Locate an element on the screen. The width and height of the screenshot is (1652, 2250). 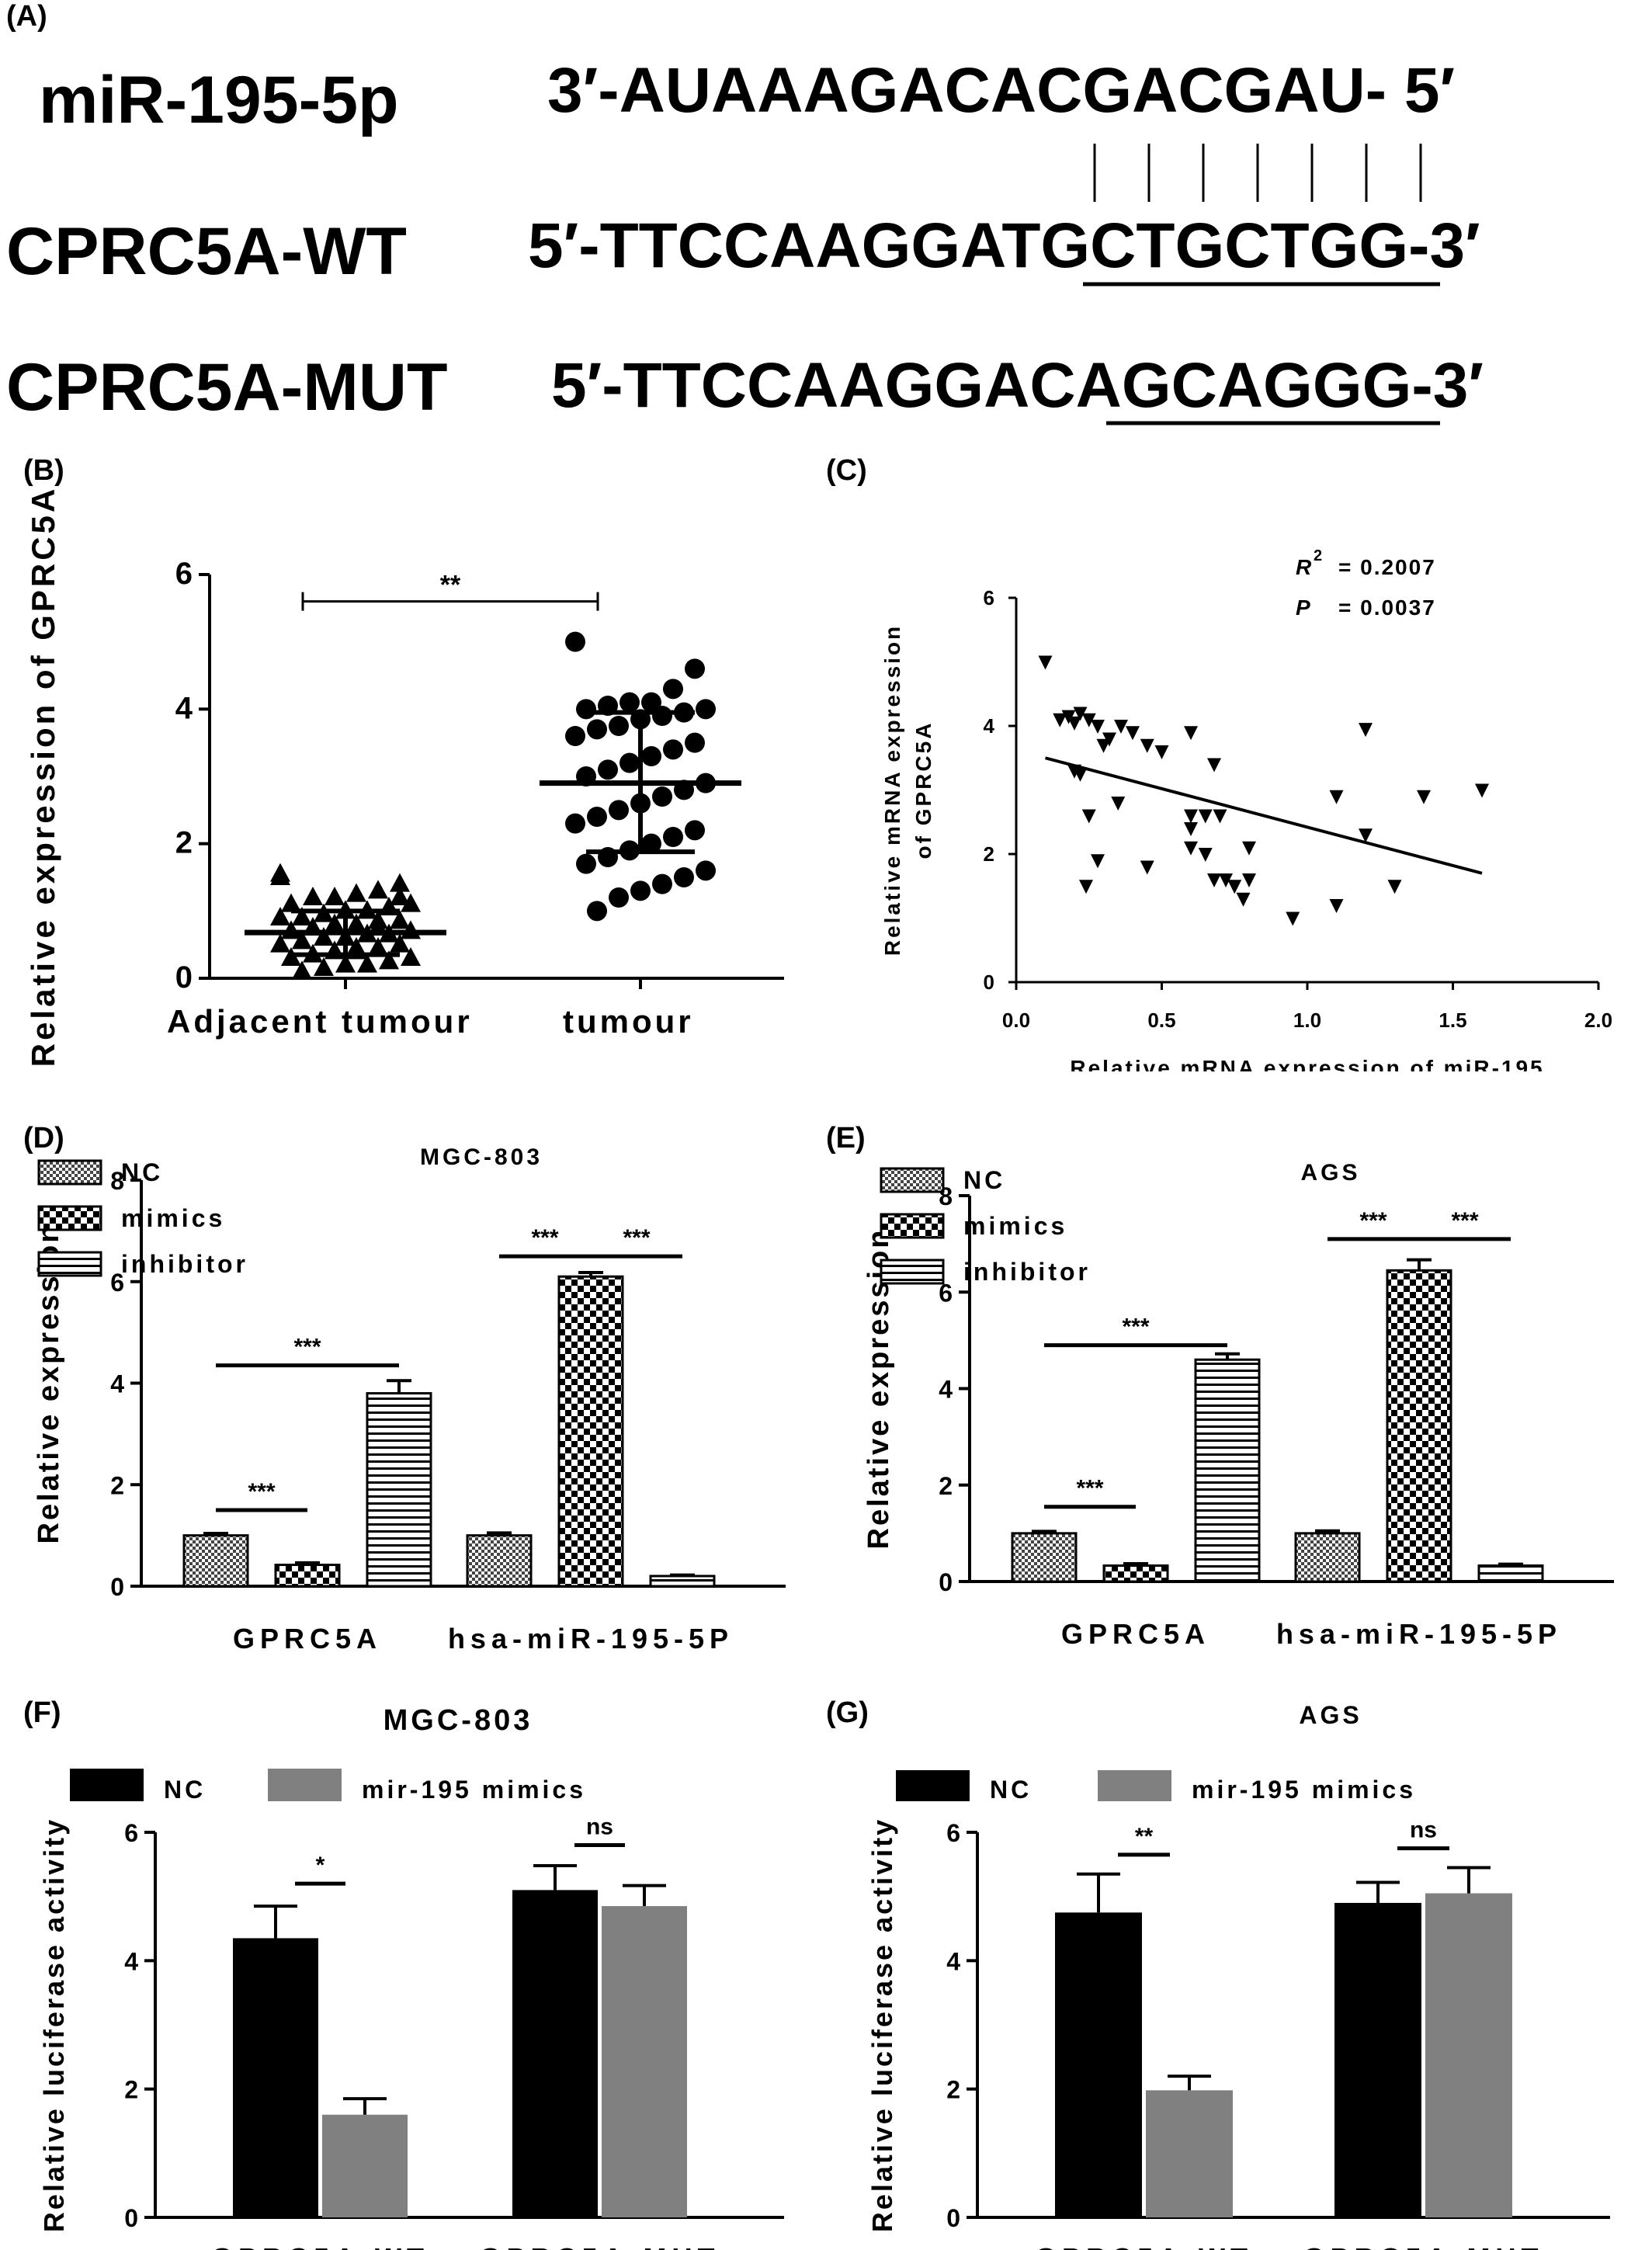
y-axis-label: Relative mRNA expression is located at coordinates (892, 790).